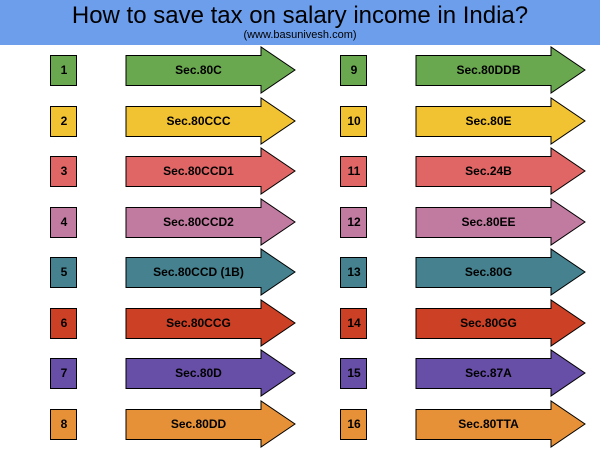 The width and height of the screenshot is (600, 450). Describe the element at coordinates (488, 272) in the screenshot. I see `section-label: Sec.80G` at that location.